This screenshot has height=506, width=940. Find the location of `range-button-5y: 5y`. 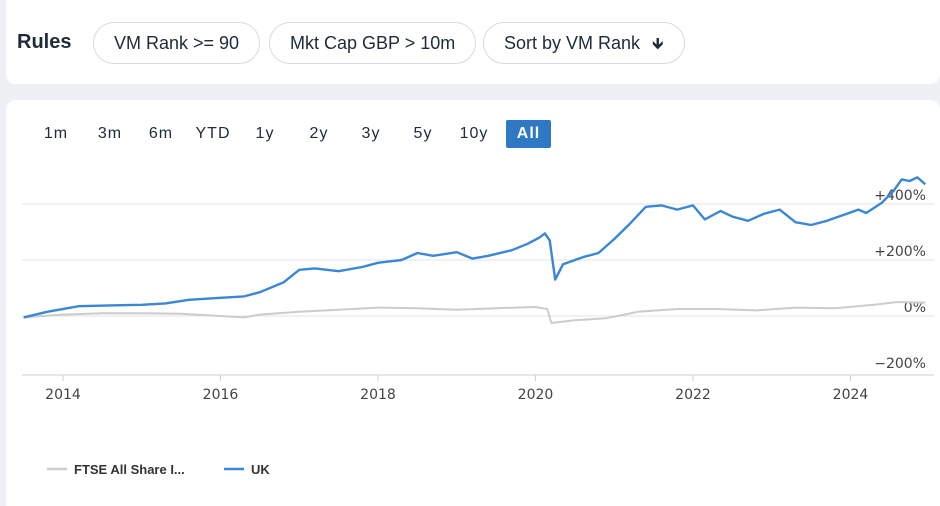

range-button-5y: 5y is located at coordinates (423, 133).